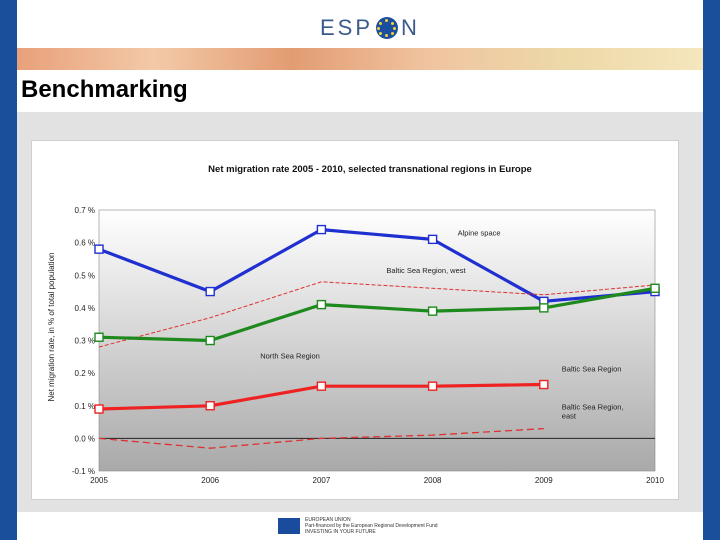  I want to click on x-tick-label: 2010, so click(655, 480).